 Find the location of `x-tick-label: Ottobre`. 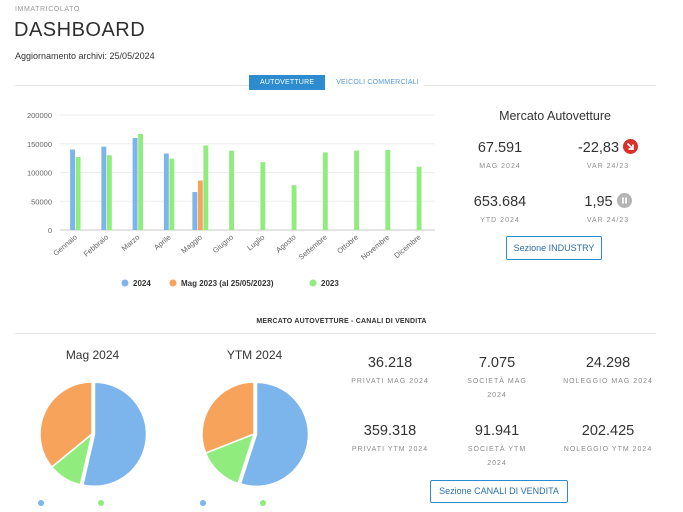

x-tick-label: Ottobre is located at coordinates (347, 244).